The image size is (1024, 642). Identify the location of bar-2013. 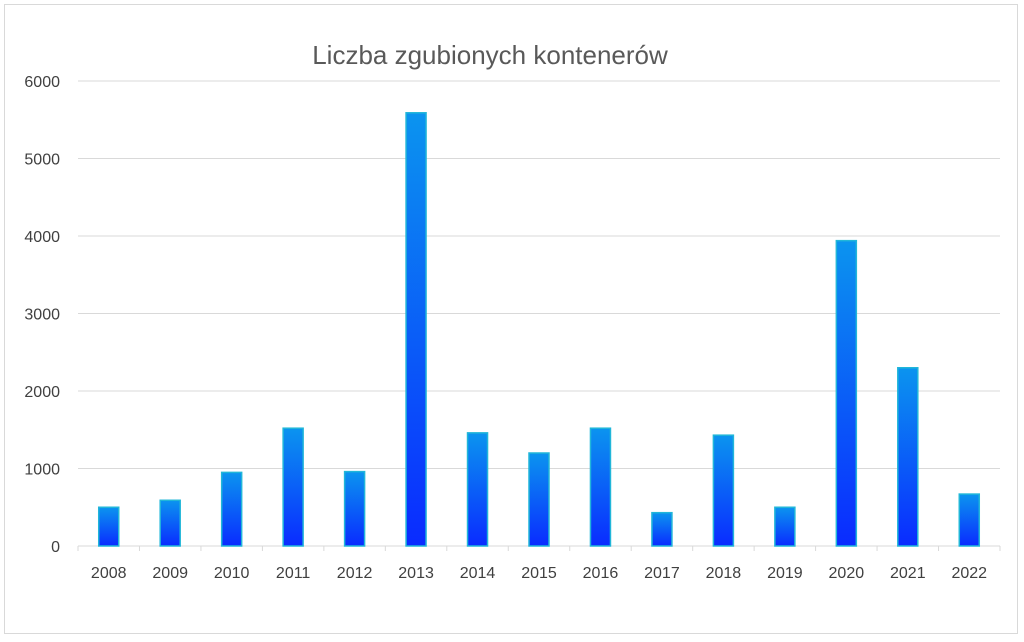
(416, 329).